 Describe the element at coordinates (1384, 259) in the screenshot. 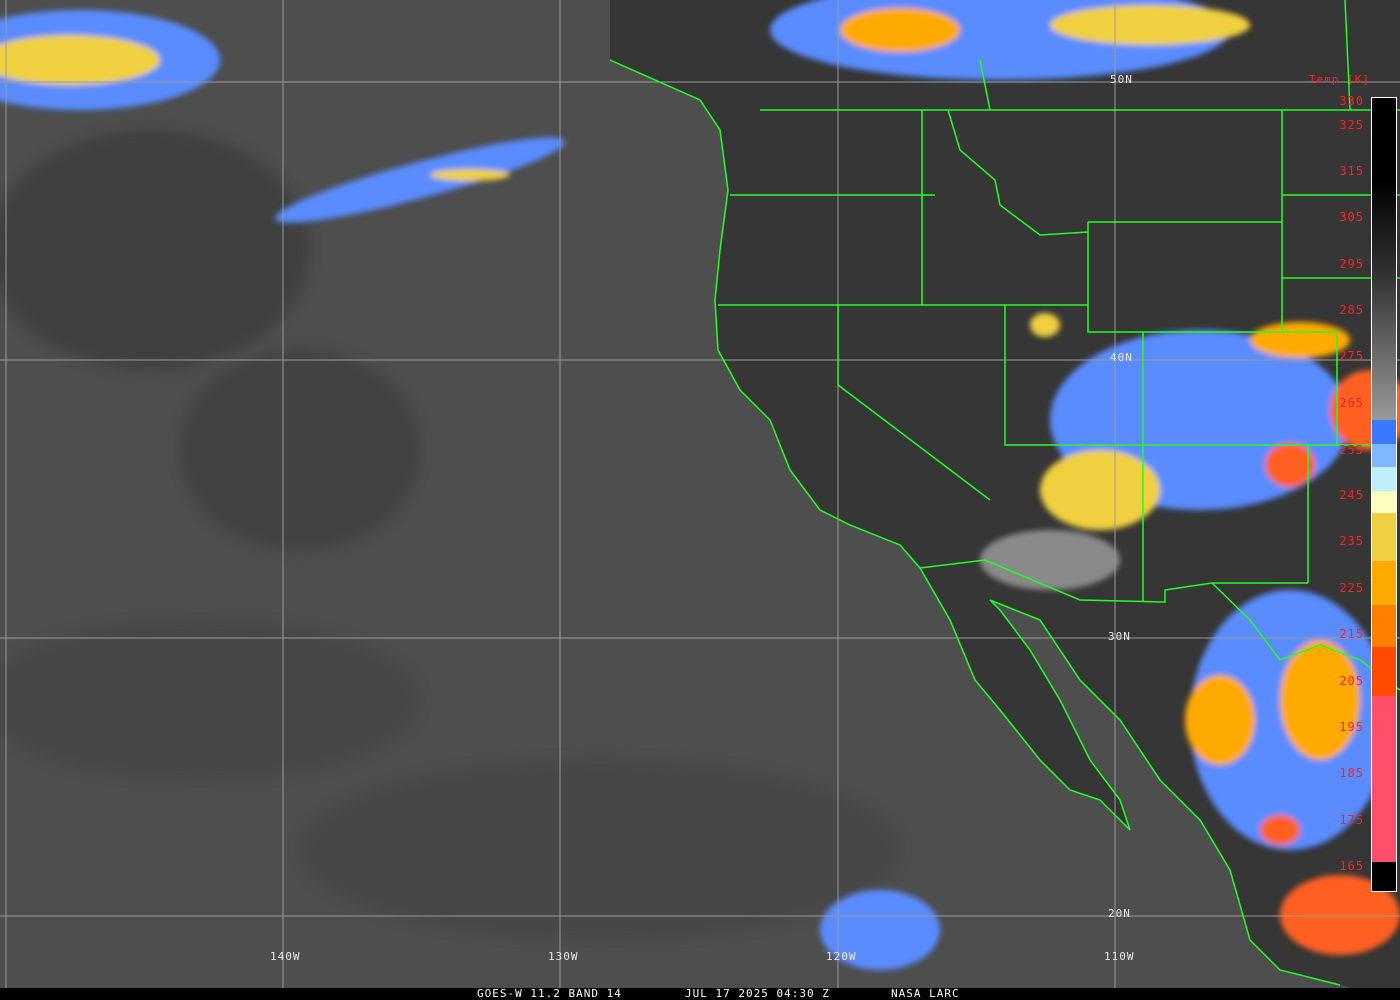

I see `colorbar-gradient` at that location.